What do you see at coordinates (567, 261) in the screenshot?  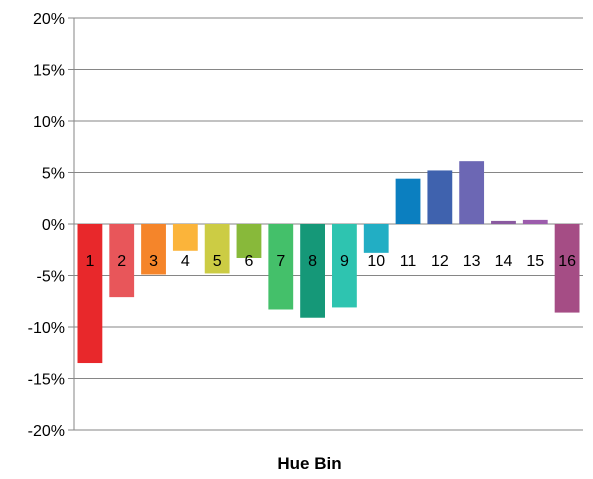 I see `category-label: 16` at bounding box center [567, 261].